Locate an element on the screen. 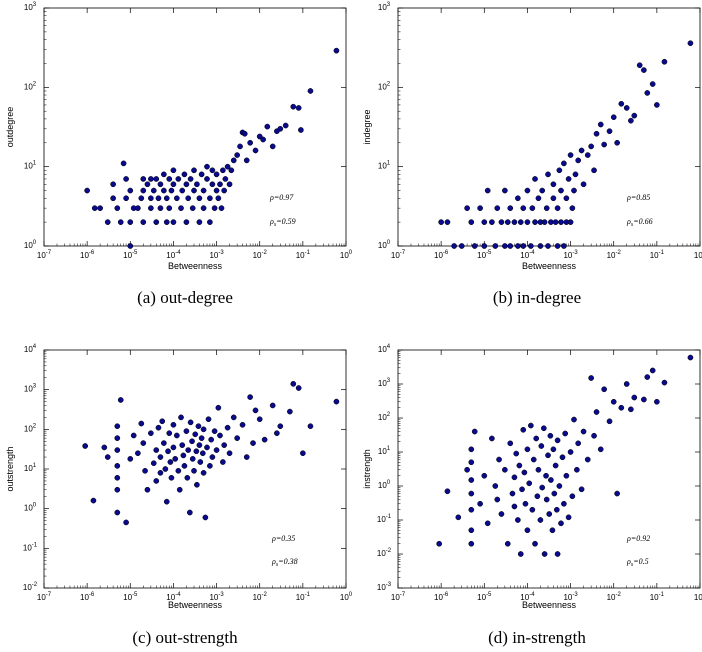 This screenshot has width=702, height=652. x-tick-label: 10⁻³ is located at coordinates (570, 255).